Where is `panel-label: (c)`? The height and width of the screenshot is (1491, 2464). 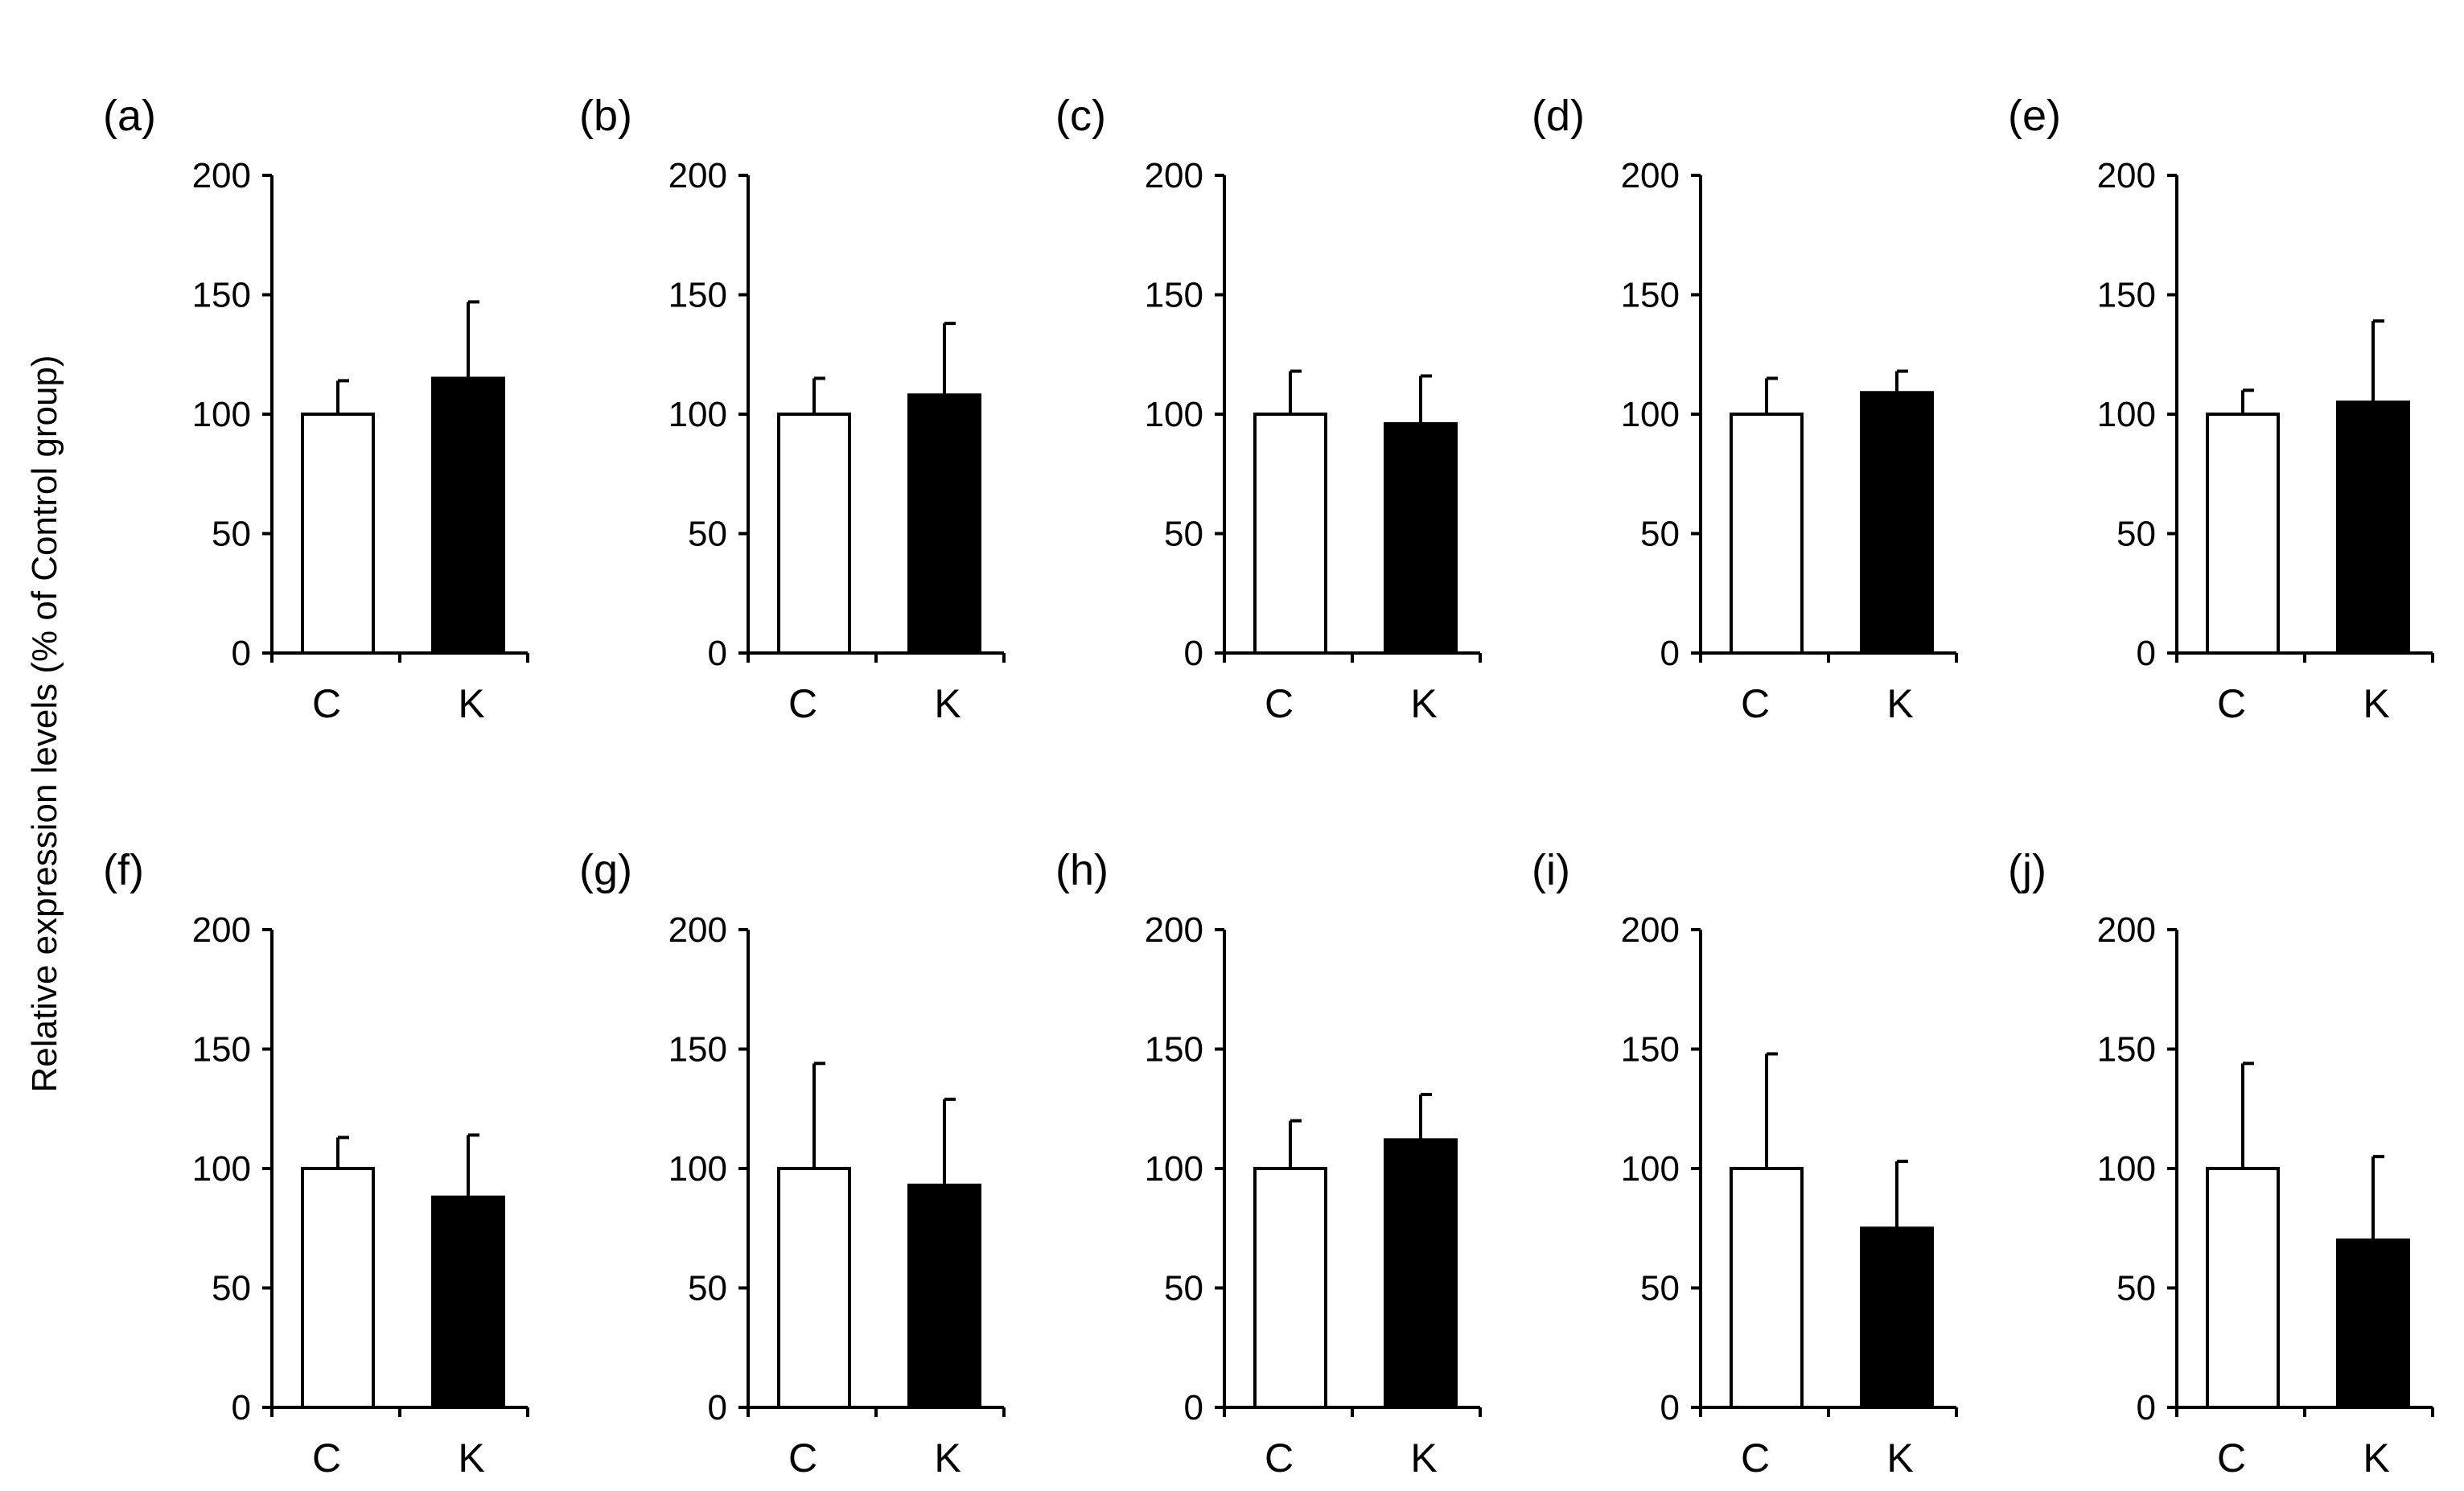 panel-label: (c) is located at coordinates (1080, 116).